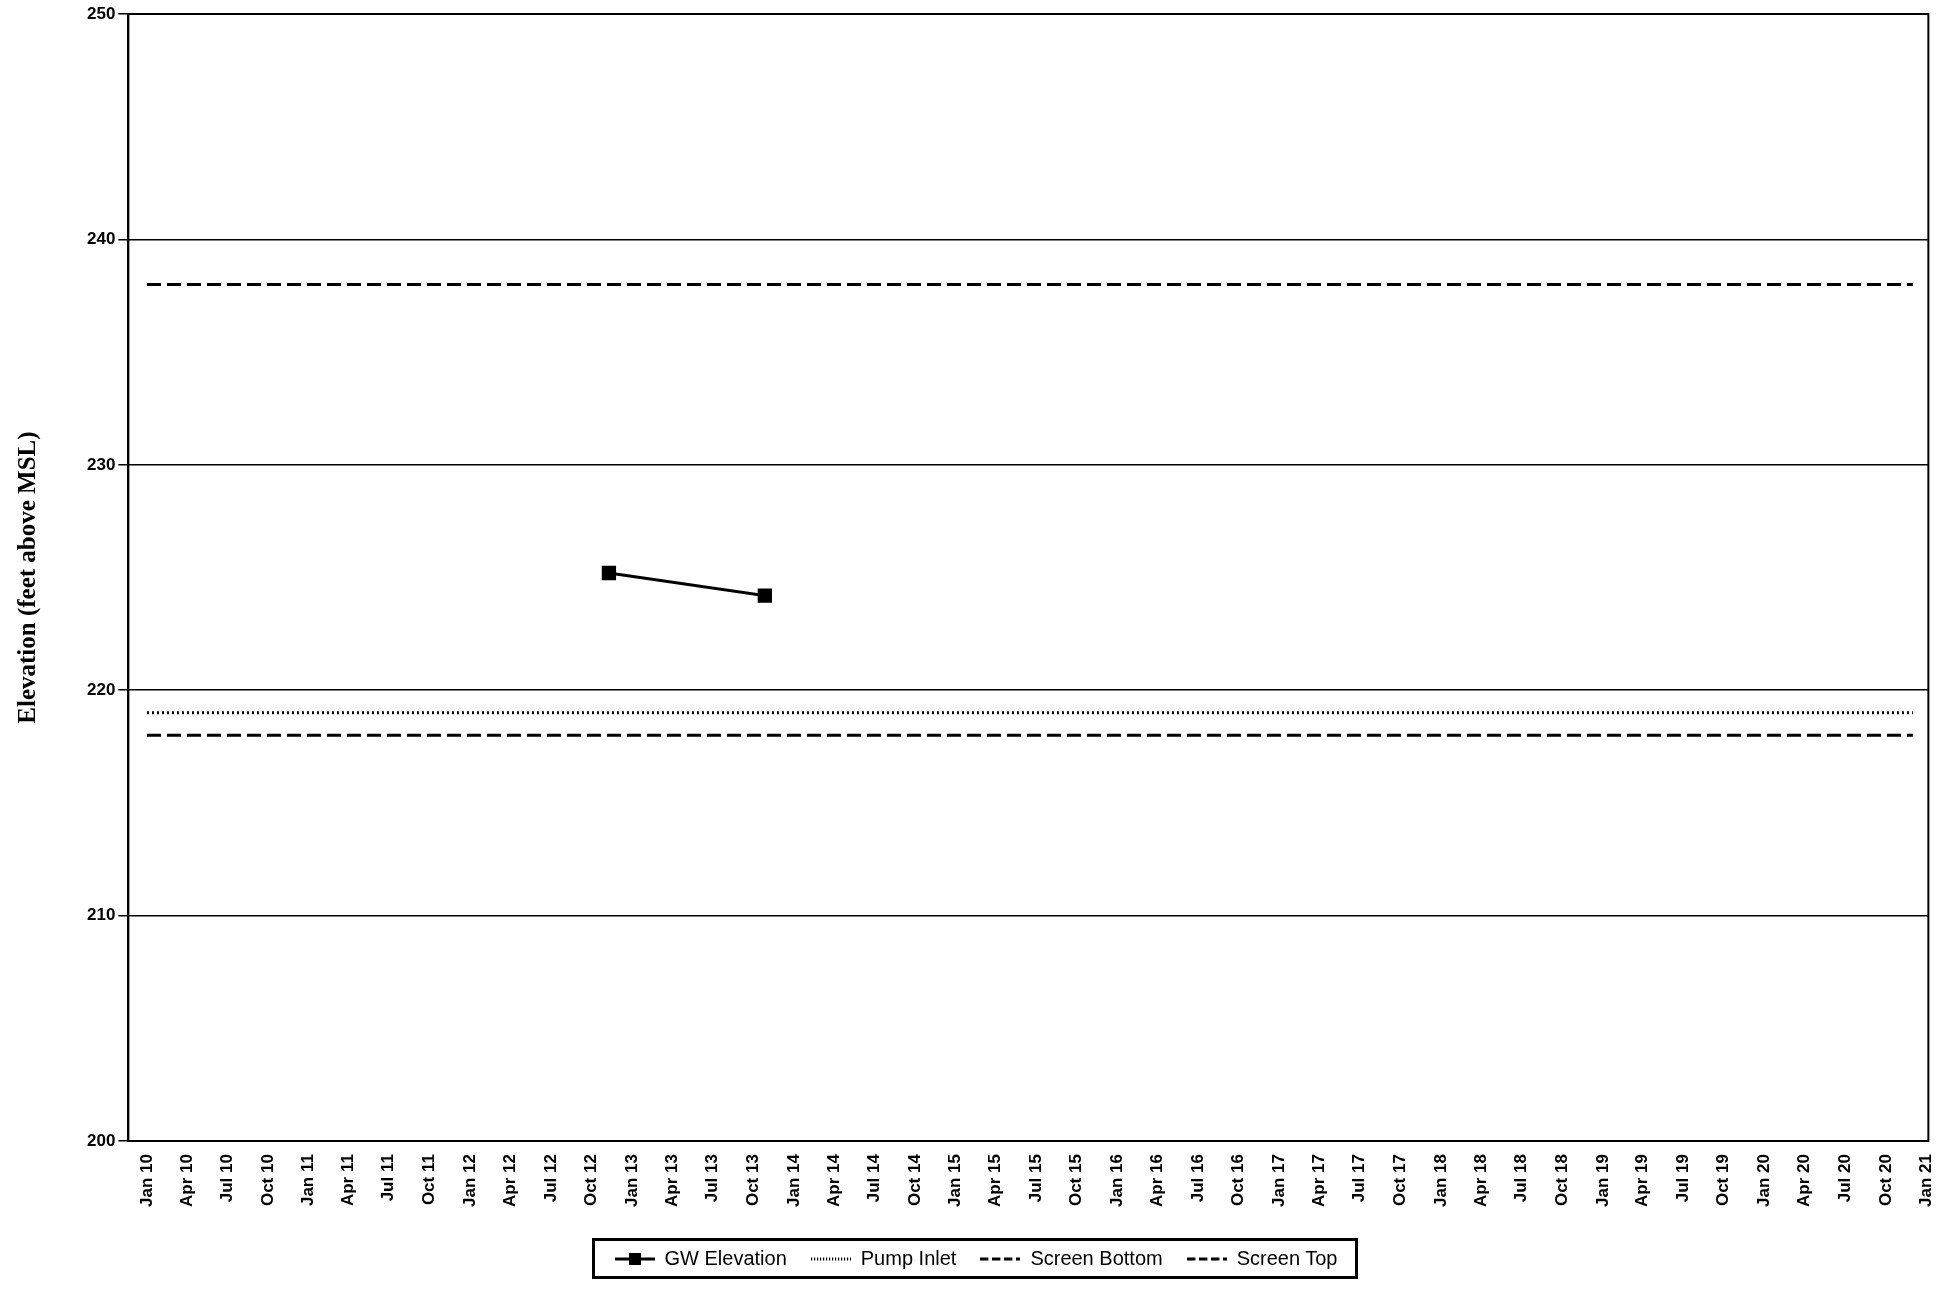 Image resolution: width=1950 pixels, height=1305 pixels. Describe the element at coordinates (1096, 1258) in the screenshot. I see `legend-label: Screen Bottom` at that location.